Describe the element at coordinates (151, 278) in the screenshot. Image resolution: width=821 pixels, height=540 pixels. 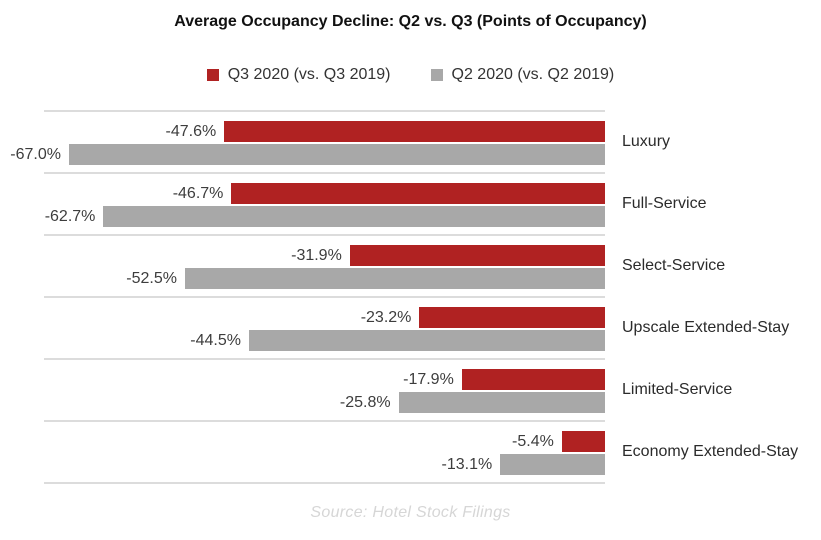
I see `value-label-q2-2: -52.5%` at that location.